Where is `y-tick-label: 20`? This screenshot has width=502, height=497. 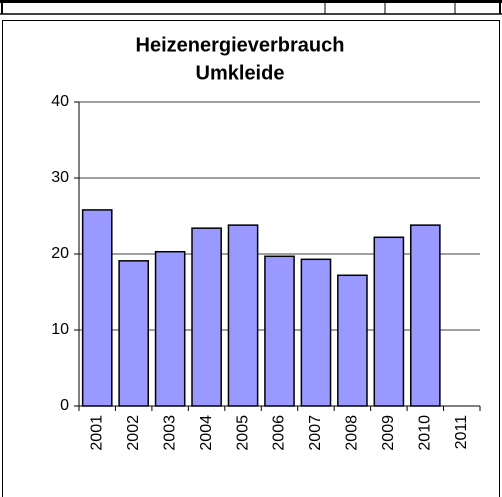
y-tick-label: 20 is located at coordinates (60, 253).